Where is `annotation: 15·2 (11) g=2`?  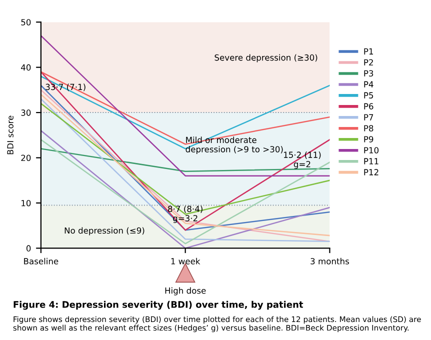
annotation: 15·2 (11) g=2 is located at coordinates (302, 160).